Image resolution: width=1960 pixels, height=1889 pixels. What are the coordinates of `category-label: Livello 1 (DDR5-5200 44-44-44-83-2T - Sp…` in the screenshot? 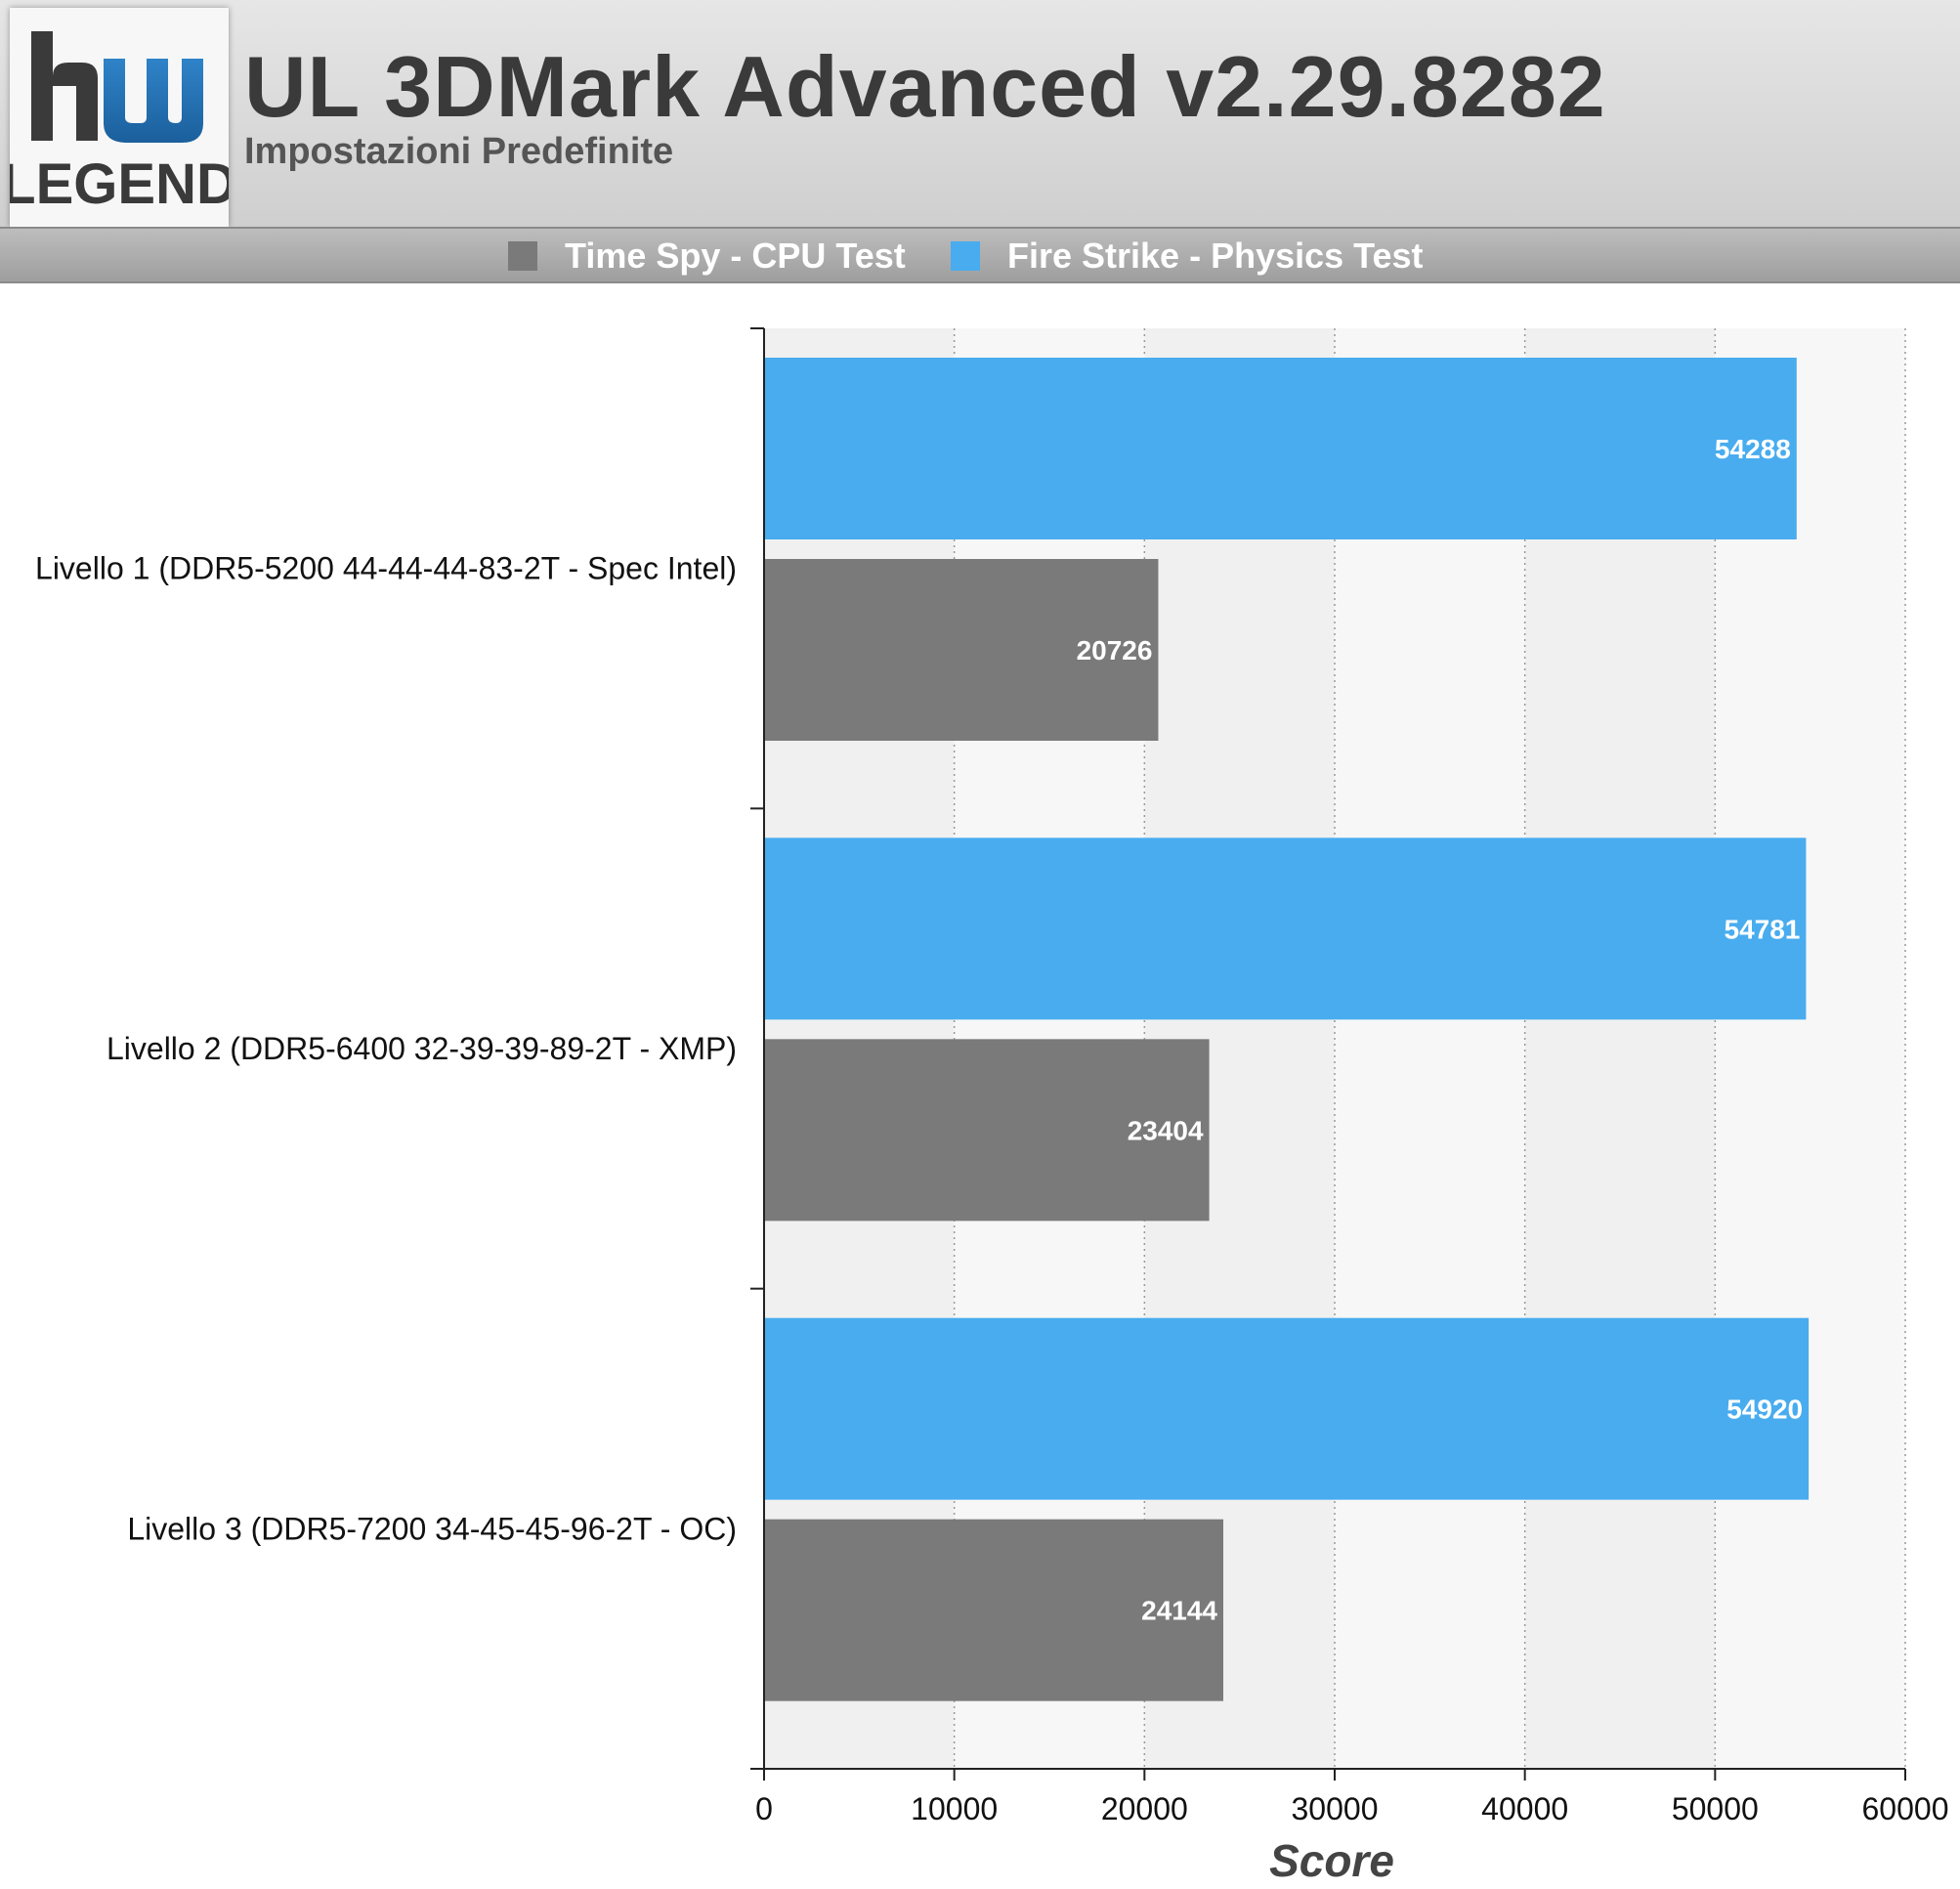 It's located at (386, 568).